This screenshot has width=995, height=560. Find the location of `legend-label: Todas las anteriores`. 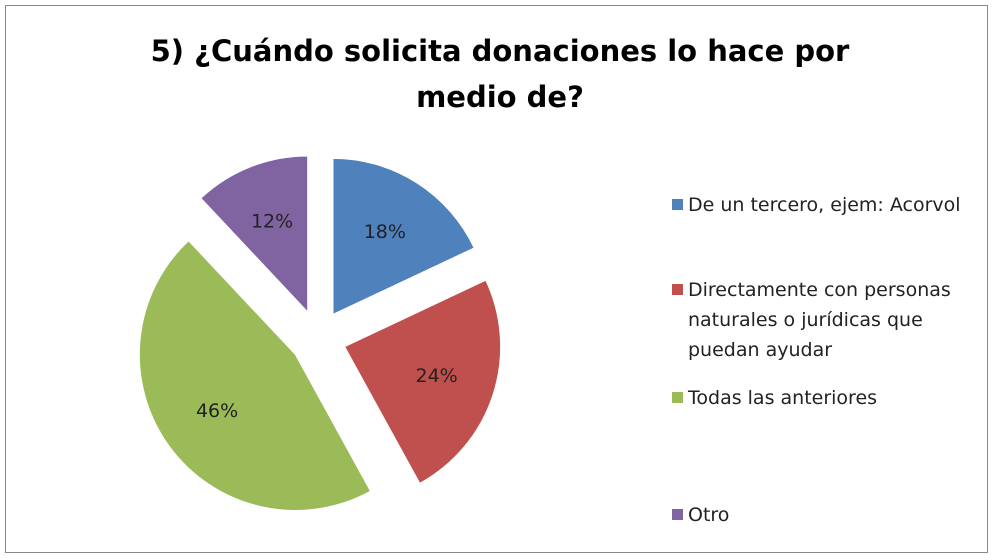

legend-label: Todas las anteriores is located at coordinates (783, 398).